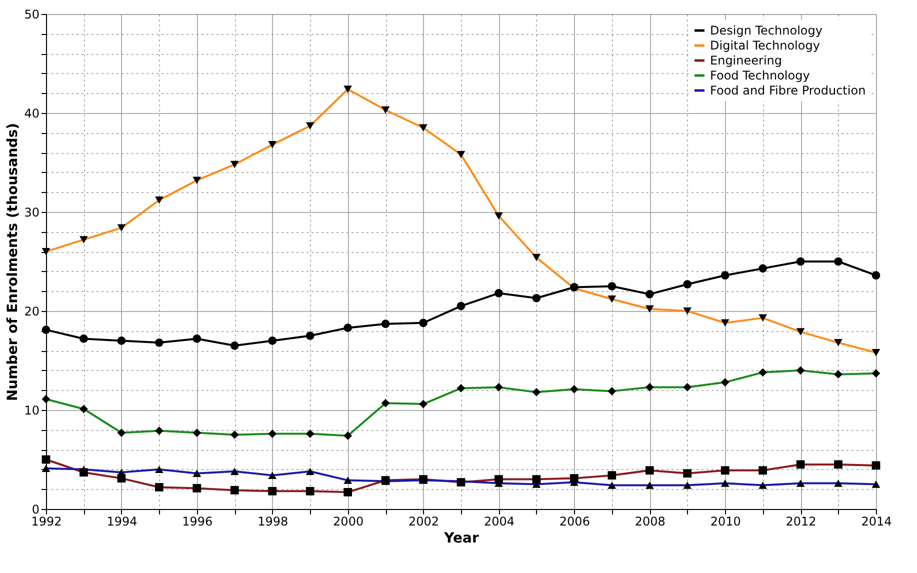  Describe the element at coordinates (46, 521) in the screenshot. I see `x-tick-label: 1992` at that location.